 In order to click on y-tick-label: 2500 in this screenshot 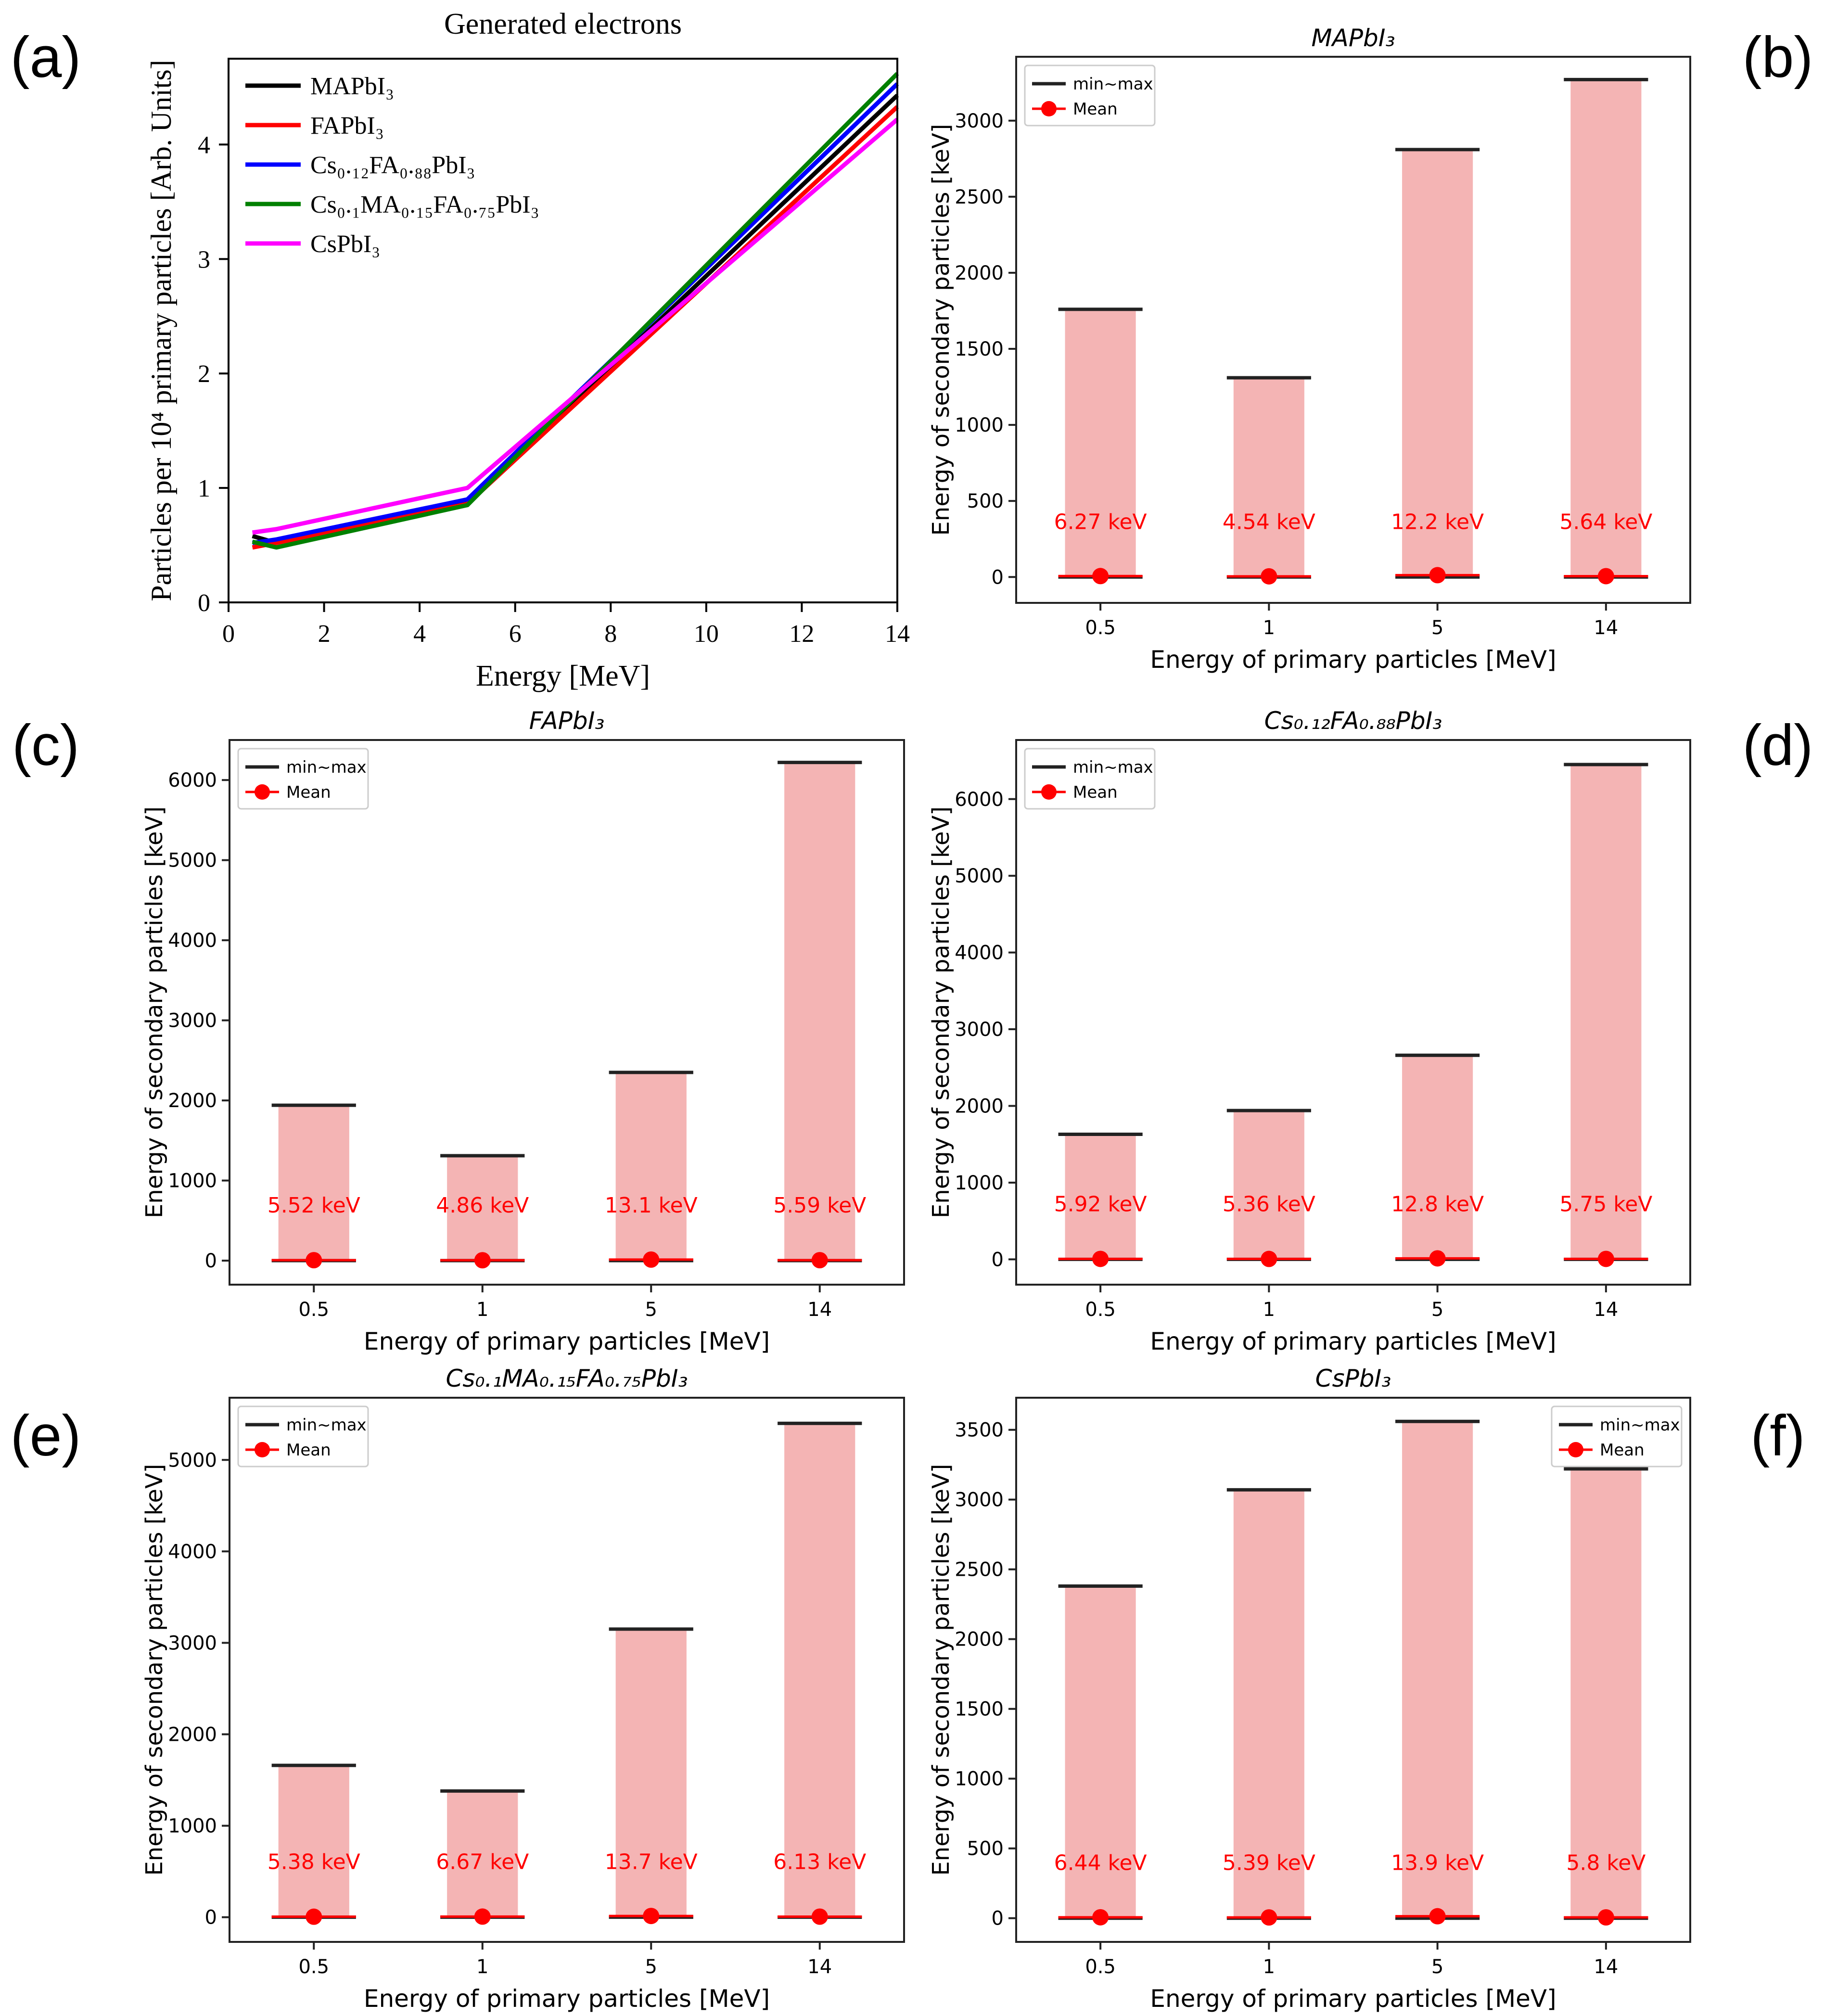, I will do `click(979, 1570)`.